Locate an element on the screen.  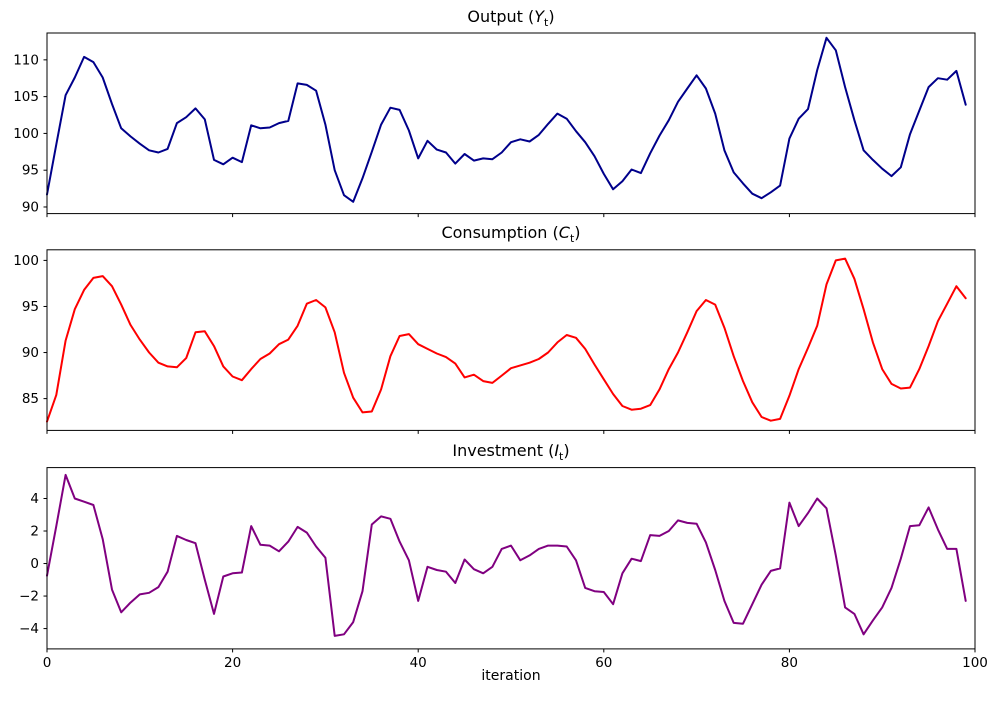
output-y-tick-label: 90 is located at coordinates (30, 207).